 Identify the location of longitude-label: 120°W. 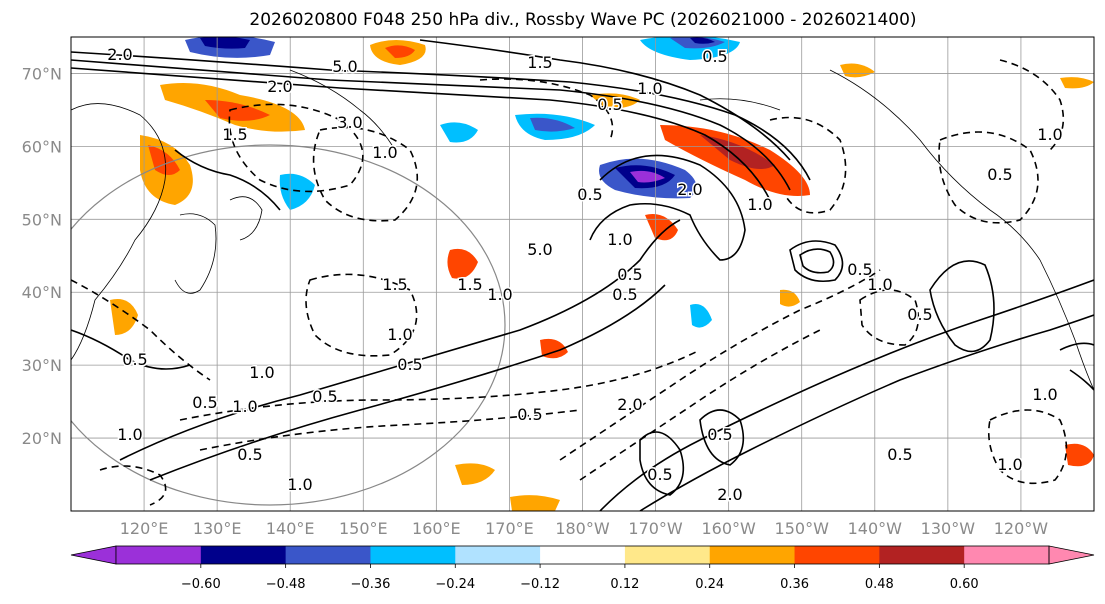
(1021, 528).